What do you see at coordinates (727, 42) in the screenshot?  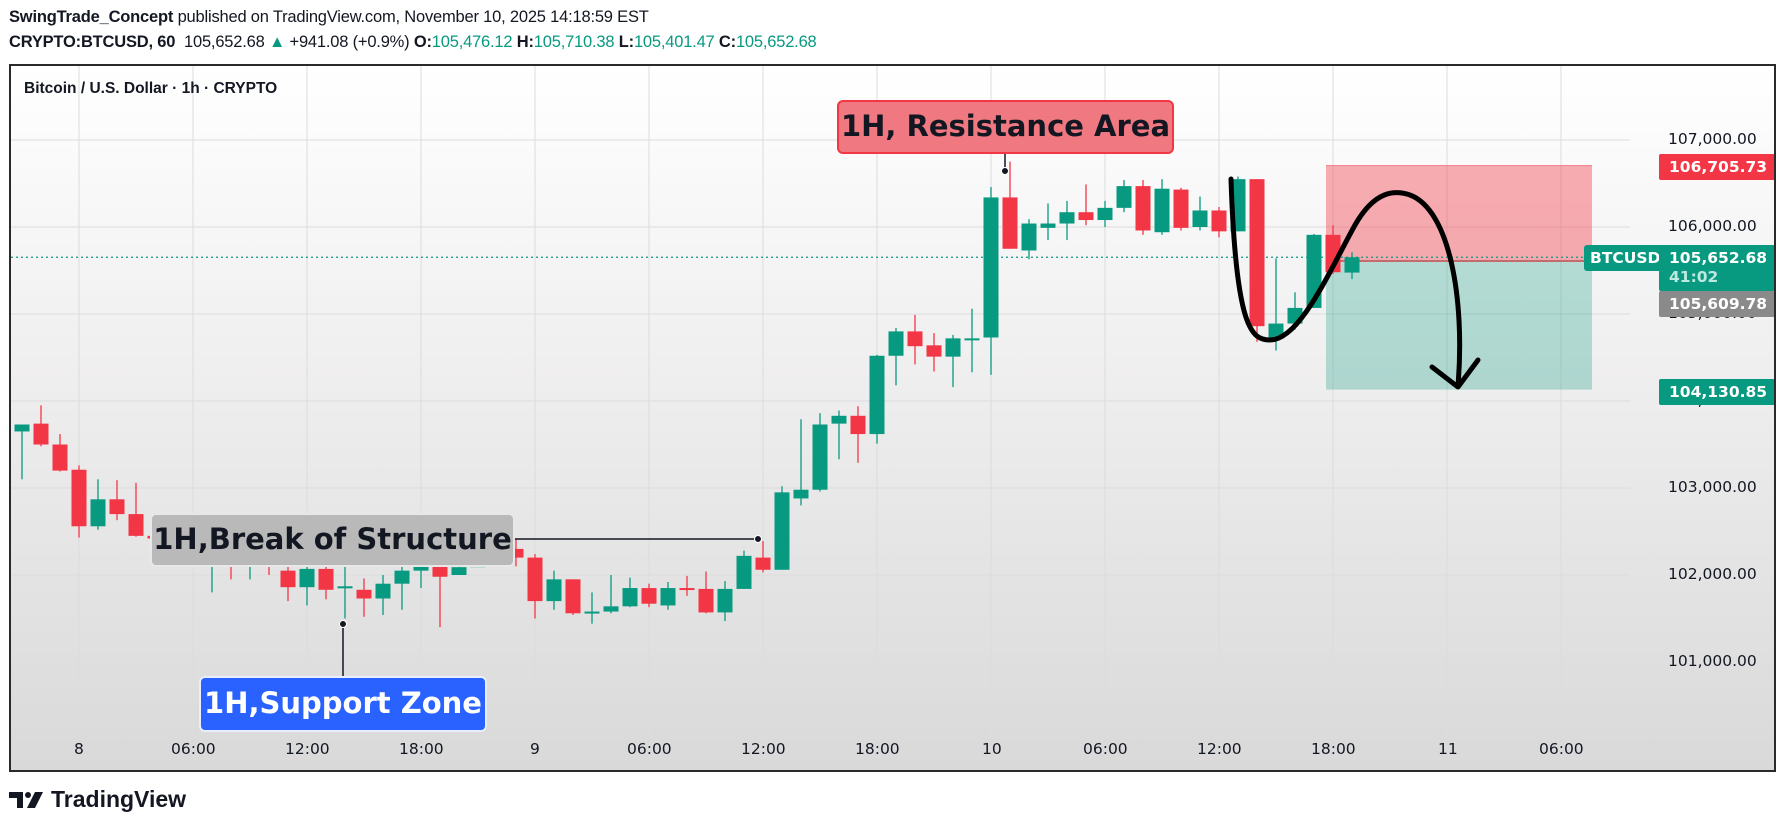 I see `close-label: C:` at bounding box center [727, 42].